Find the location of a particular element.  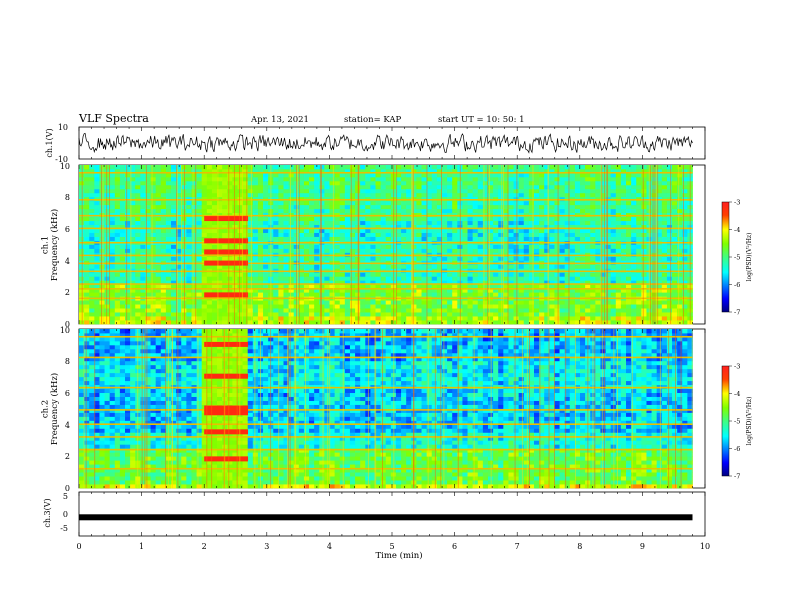

ch1-waveform-trace is located at coordinates (385, 143).